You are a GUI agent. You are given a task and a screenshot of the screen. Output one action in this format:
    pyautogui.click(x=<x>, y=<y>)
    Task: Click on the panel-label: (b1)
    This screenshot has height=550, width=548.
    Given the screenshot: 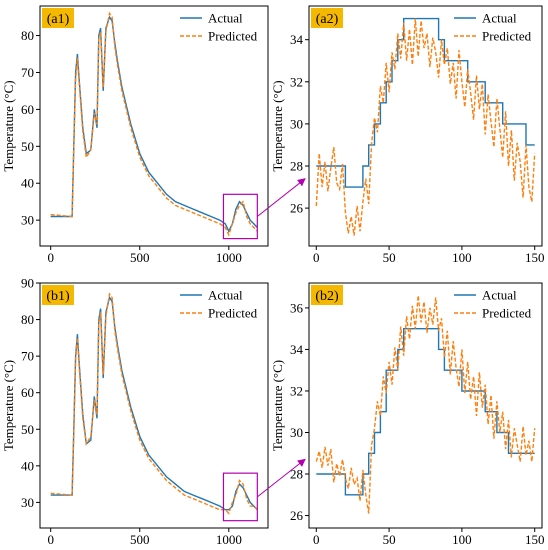 What is the action you would take?
    pyautogui.click(x=58, y=296)
    